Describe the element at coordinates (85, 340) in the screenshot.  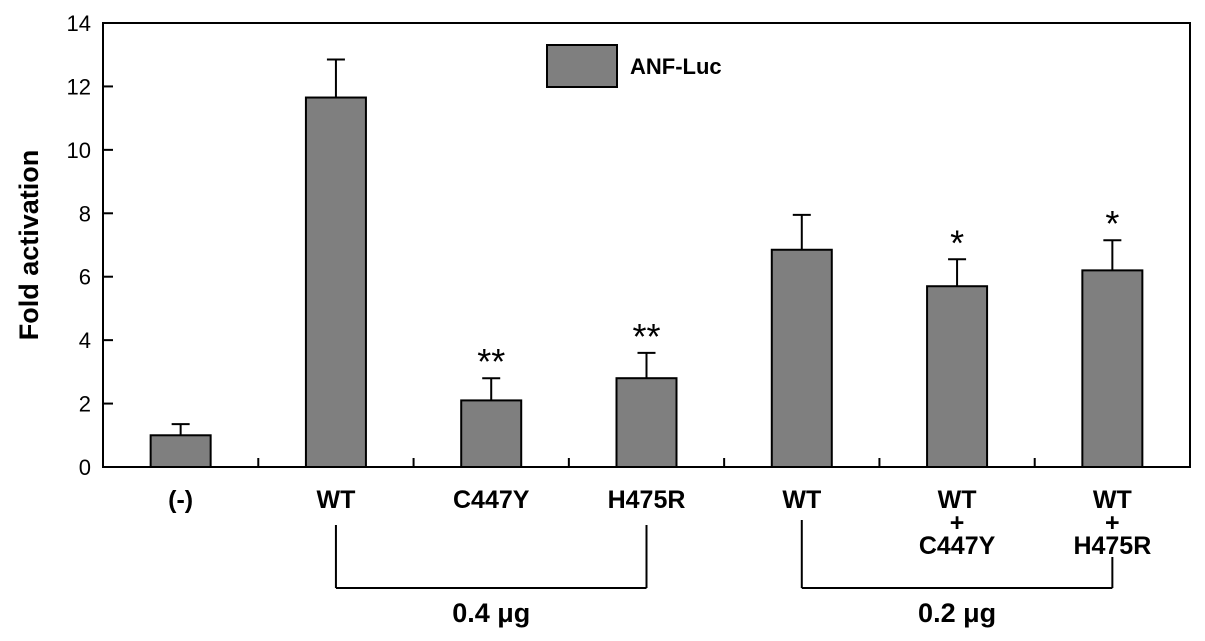
I see `y-tick-label: 4` at that location.